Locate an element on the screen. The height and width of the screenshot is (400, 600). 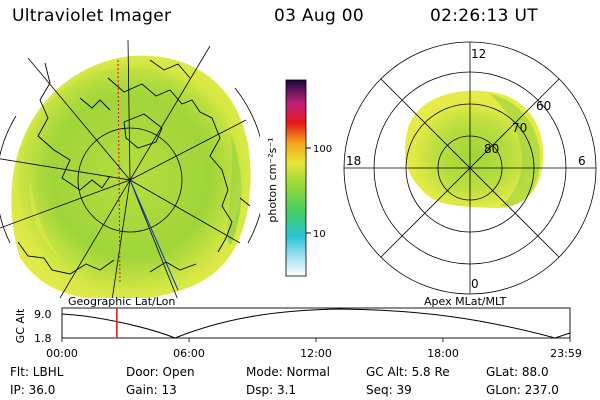
glat-value: GLat: 88.0 is located at coordinates (517, 372).